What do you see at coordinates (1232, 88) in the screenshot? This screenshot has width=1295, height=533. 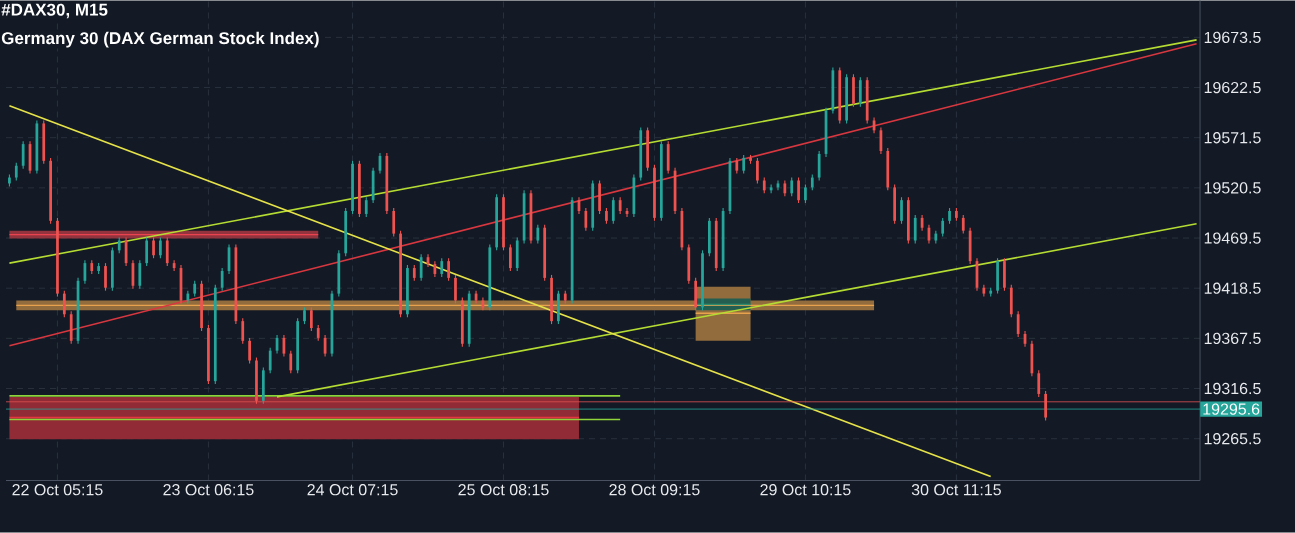 I see `y-tick-label: 19622.5` at bounding box center [1232, 88].